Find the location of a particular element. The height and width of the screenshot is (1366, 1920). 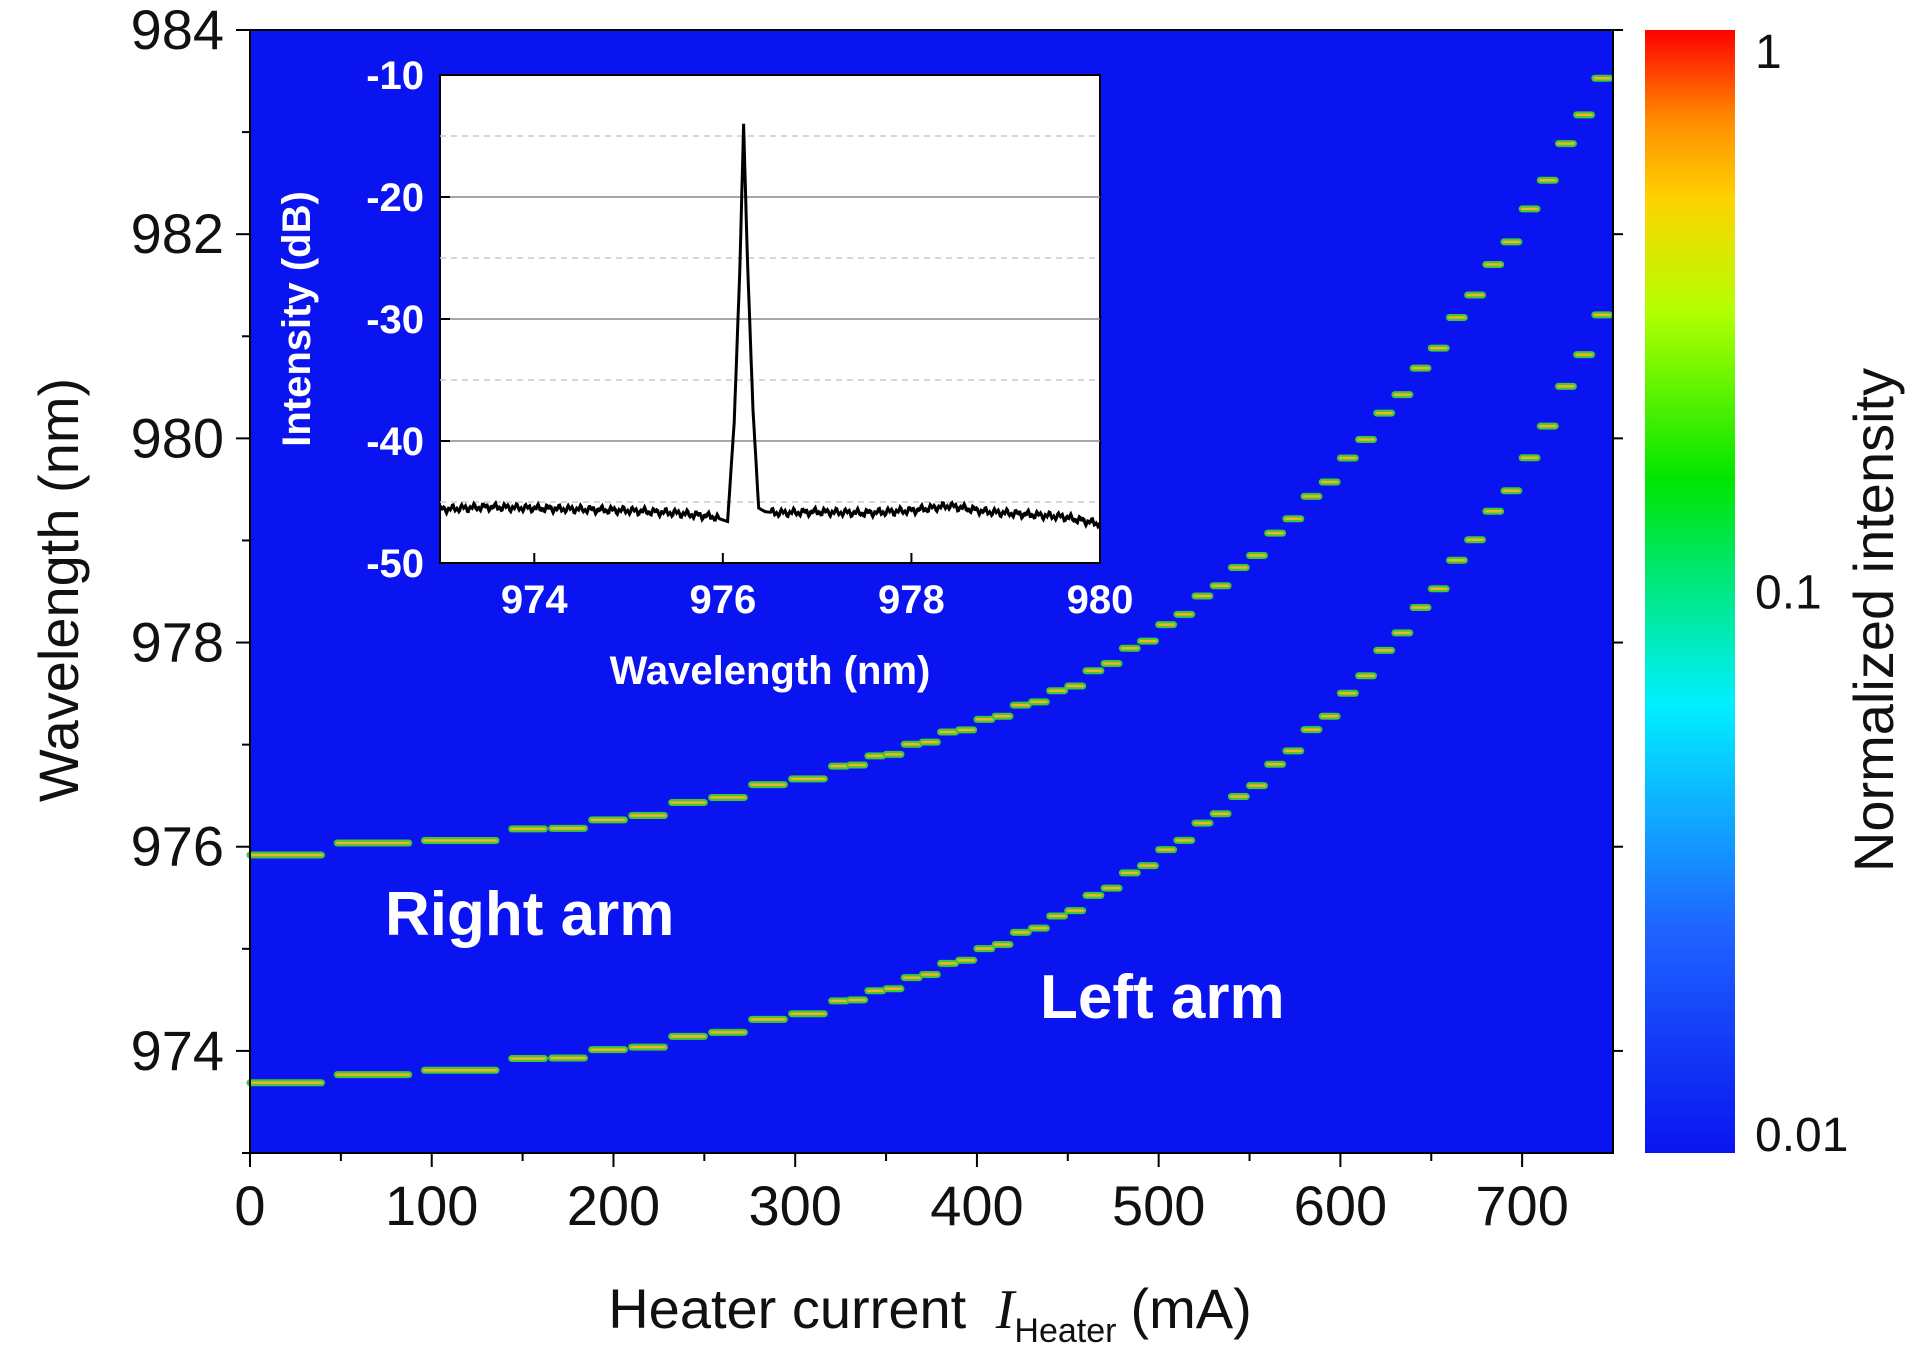

x-tick-label: 0 is located at coordinates (249, 1205).